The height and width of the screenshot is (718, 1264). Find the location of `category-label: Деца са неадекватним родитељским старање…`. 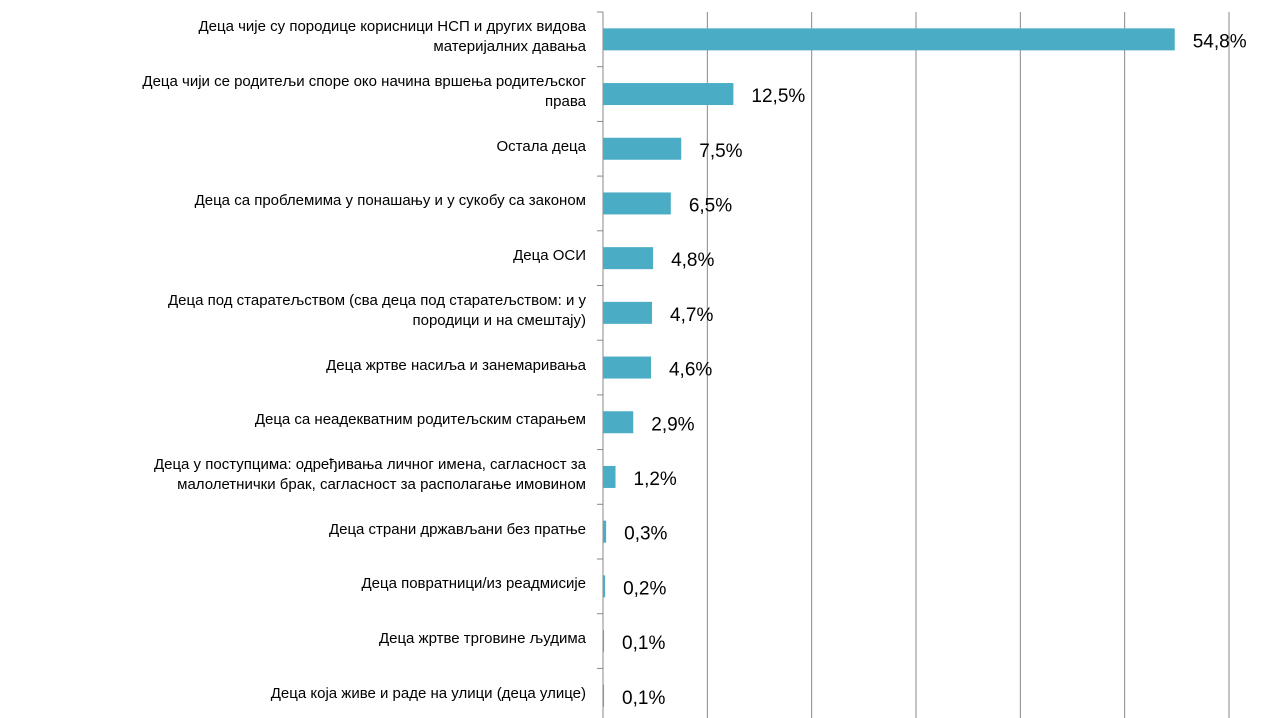

category-label: Деца са неадекватним родитељским старање… is located at coordinates (420, 420).